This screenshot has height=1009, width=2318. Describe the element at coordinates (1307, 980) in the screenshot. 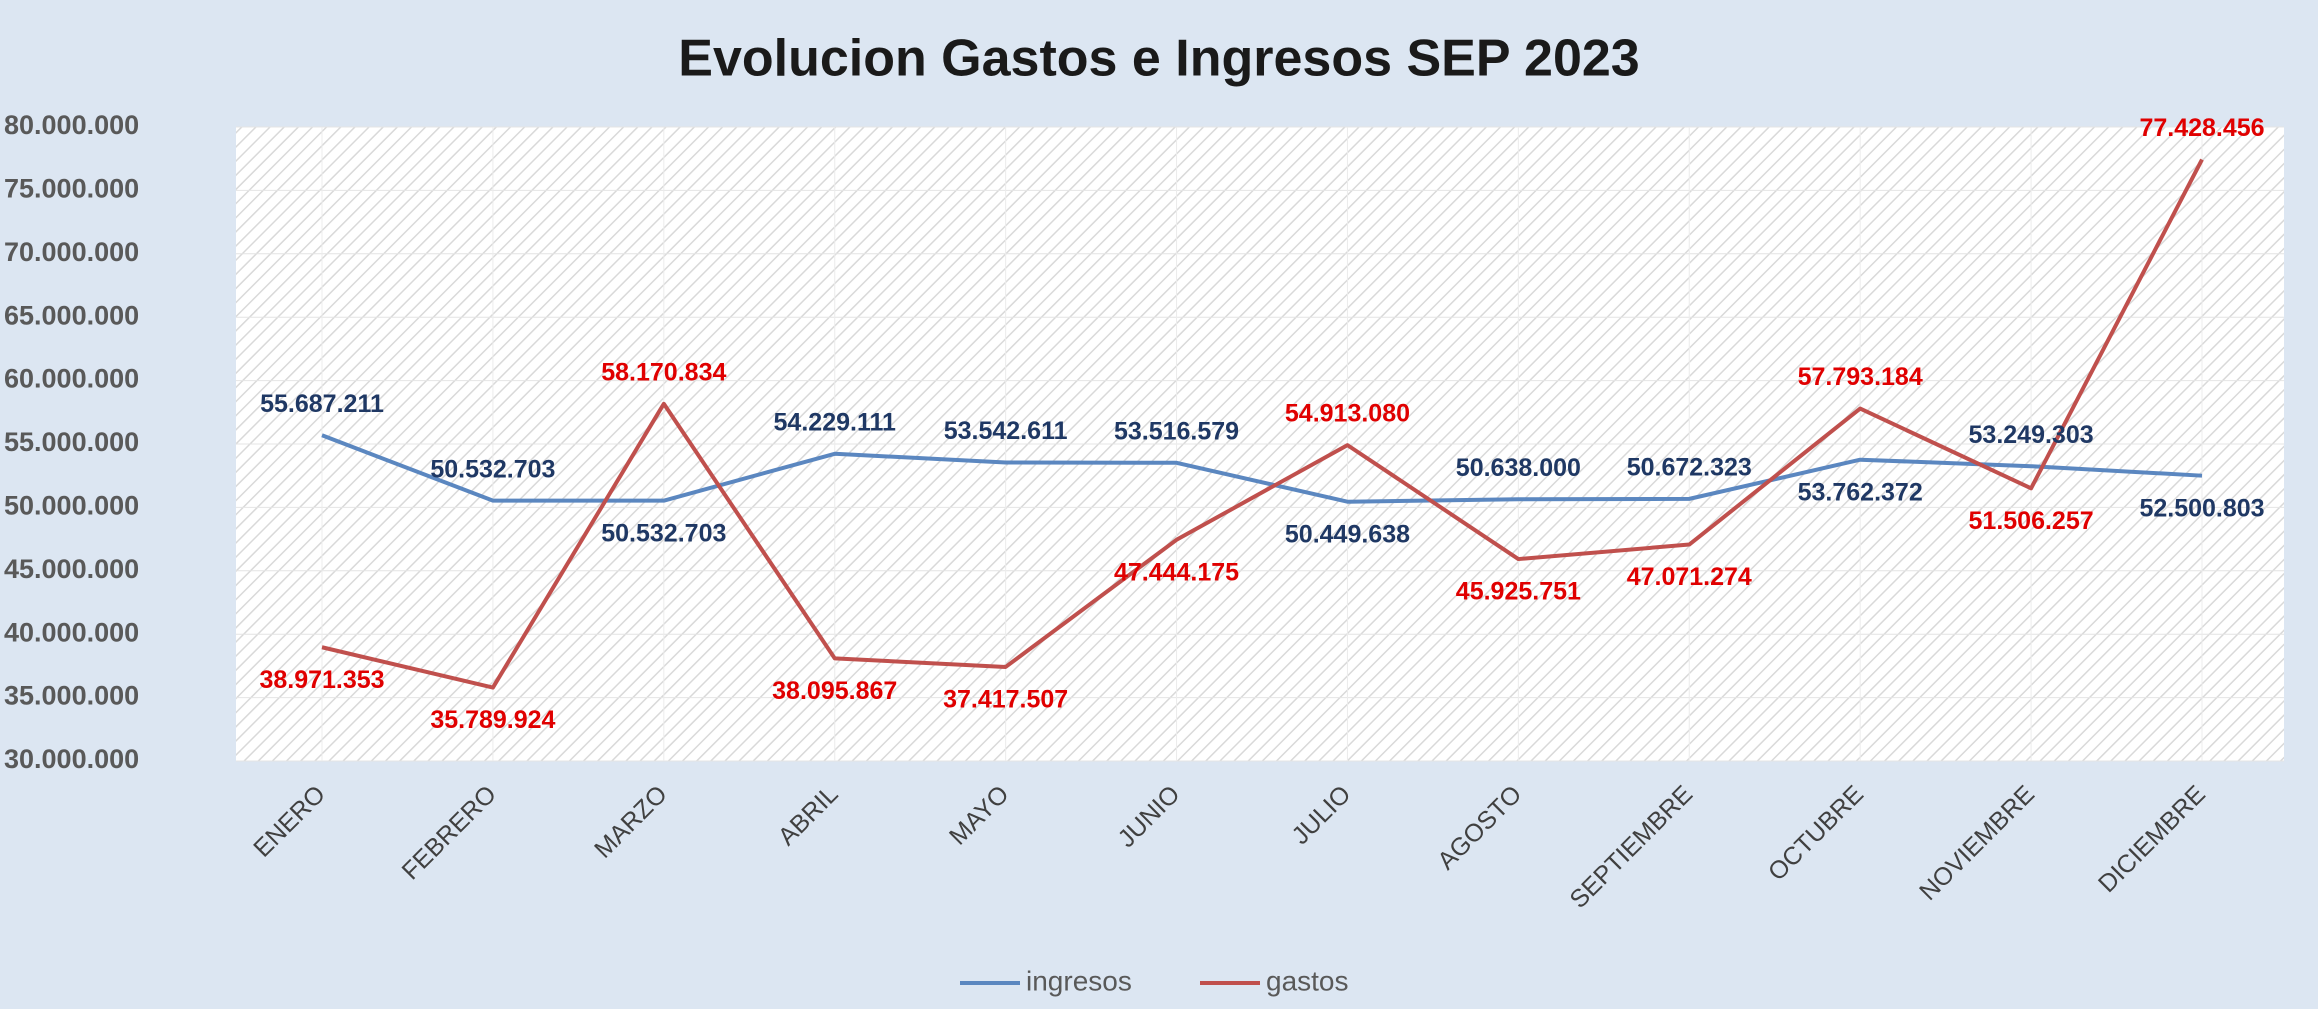

I see `legend-label: gastos` at that location.